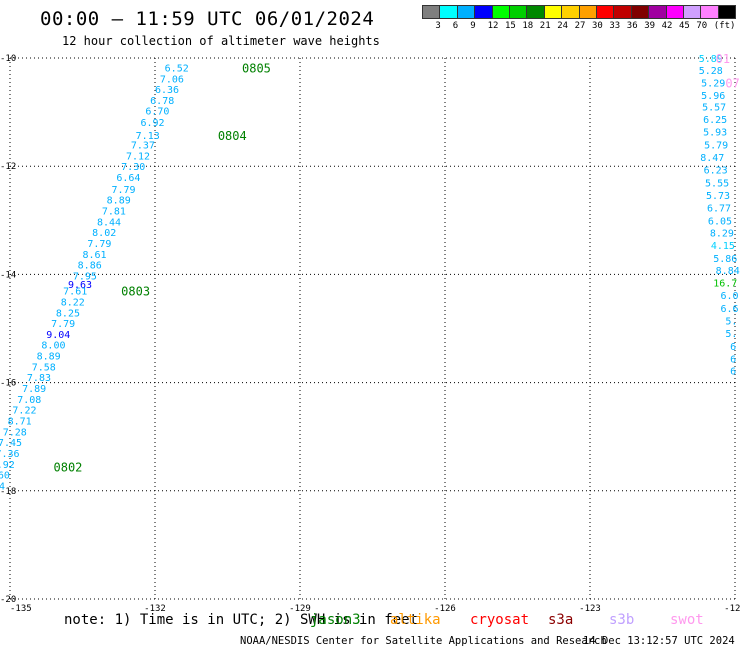  Describe the element at coordinates (727, 12) in the screenshot. I see `colorbar-swatch` at that location.